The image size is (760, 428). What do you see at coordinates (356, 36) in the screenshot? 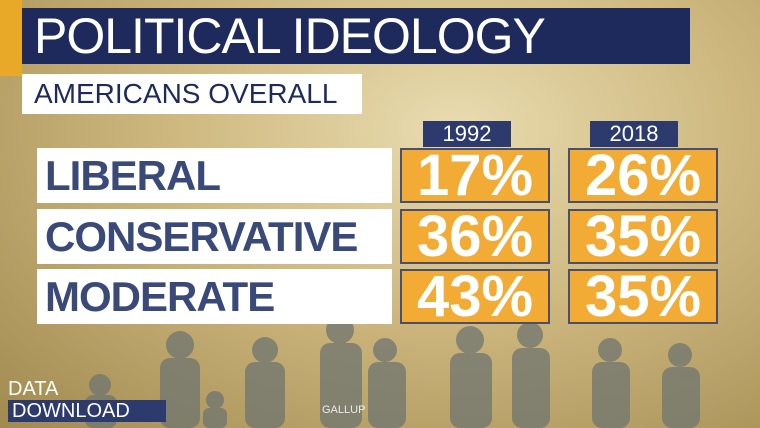
I see `title: POLITICAL IDEOLOGY` at bounding box center [356, 36].